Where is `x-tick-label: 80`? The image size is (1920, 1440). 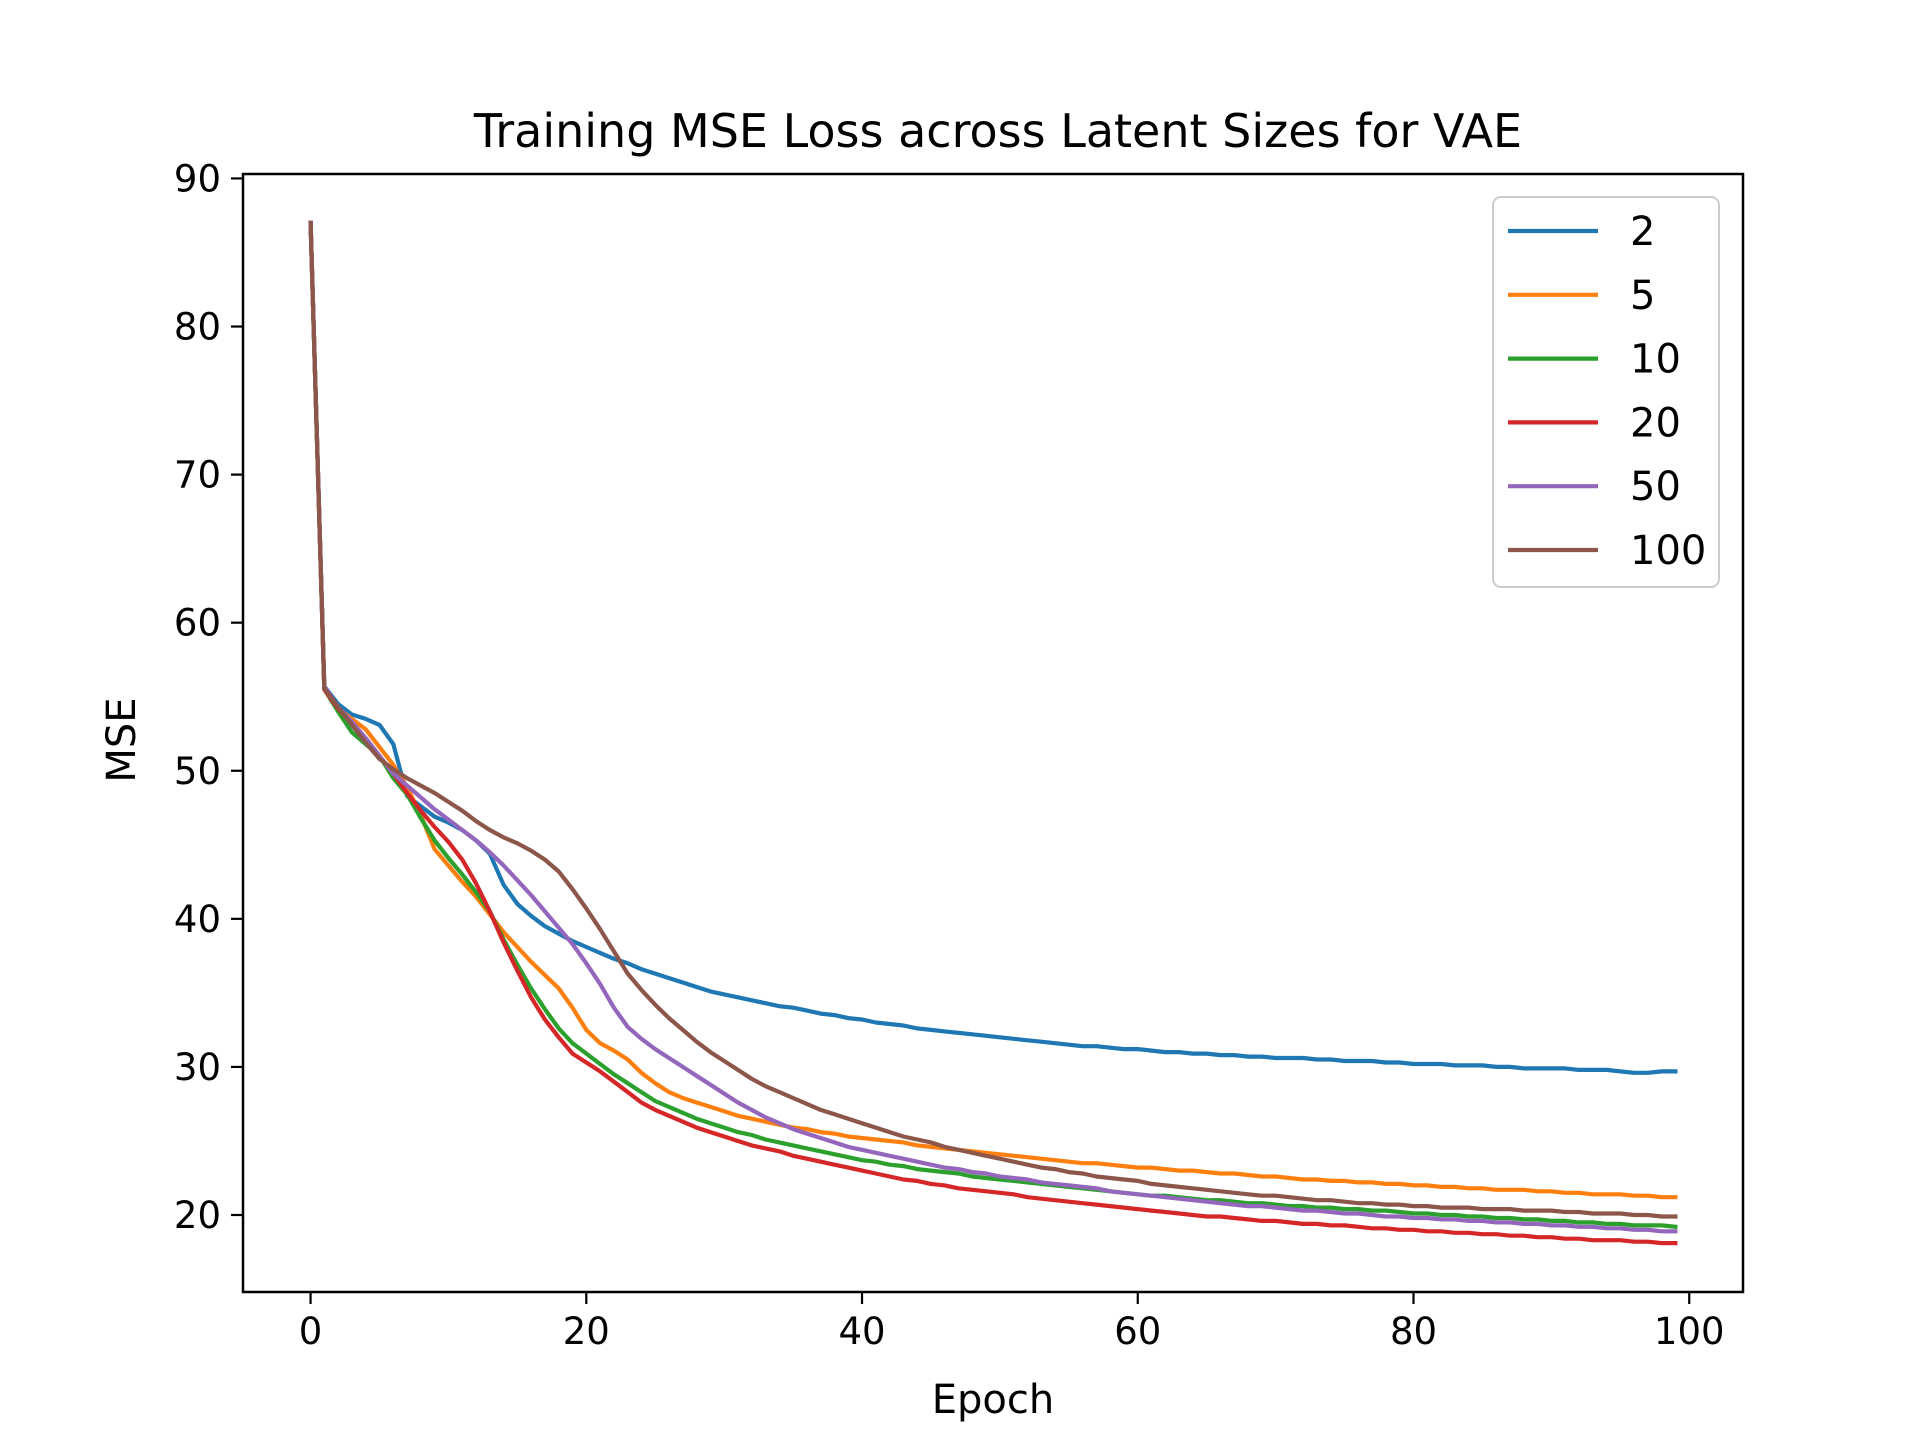
x-tick-label: 80 is located at coordinates (1413, 1331).